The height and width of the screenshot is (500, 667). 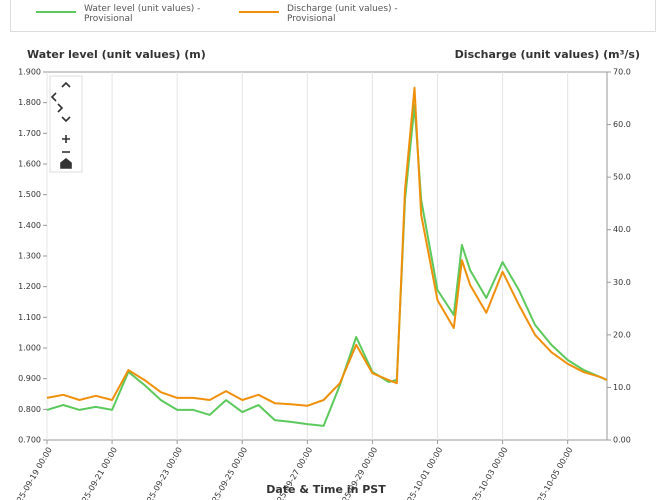 What do you see at coordinates (29, 286) in the screenshot?
I see `y-tick-label: 1.200` at bounding box center [29, 286].